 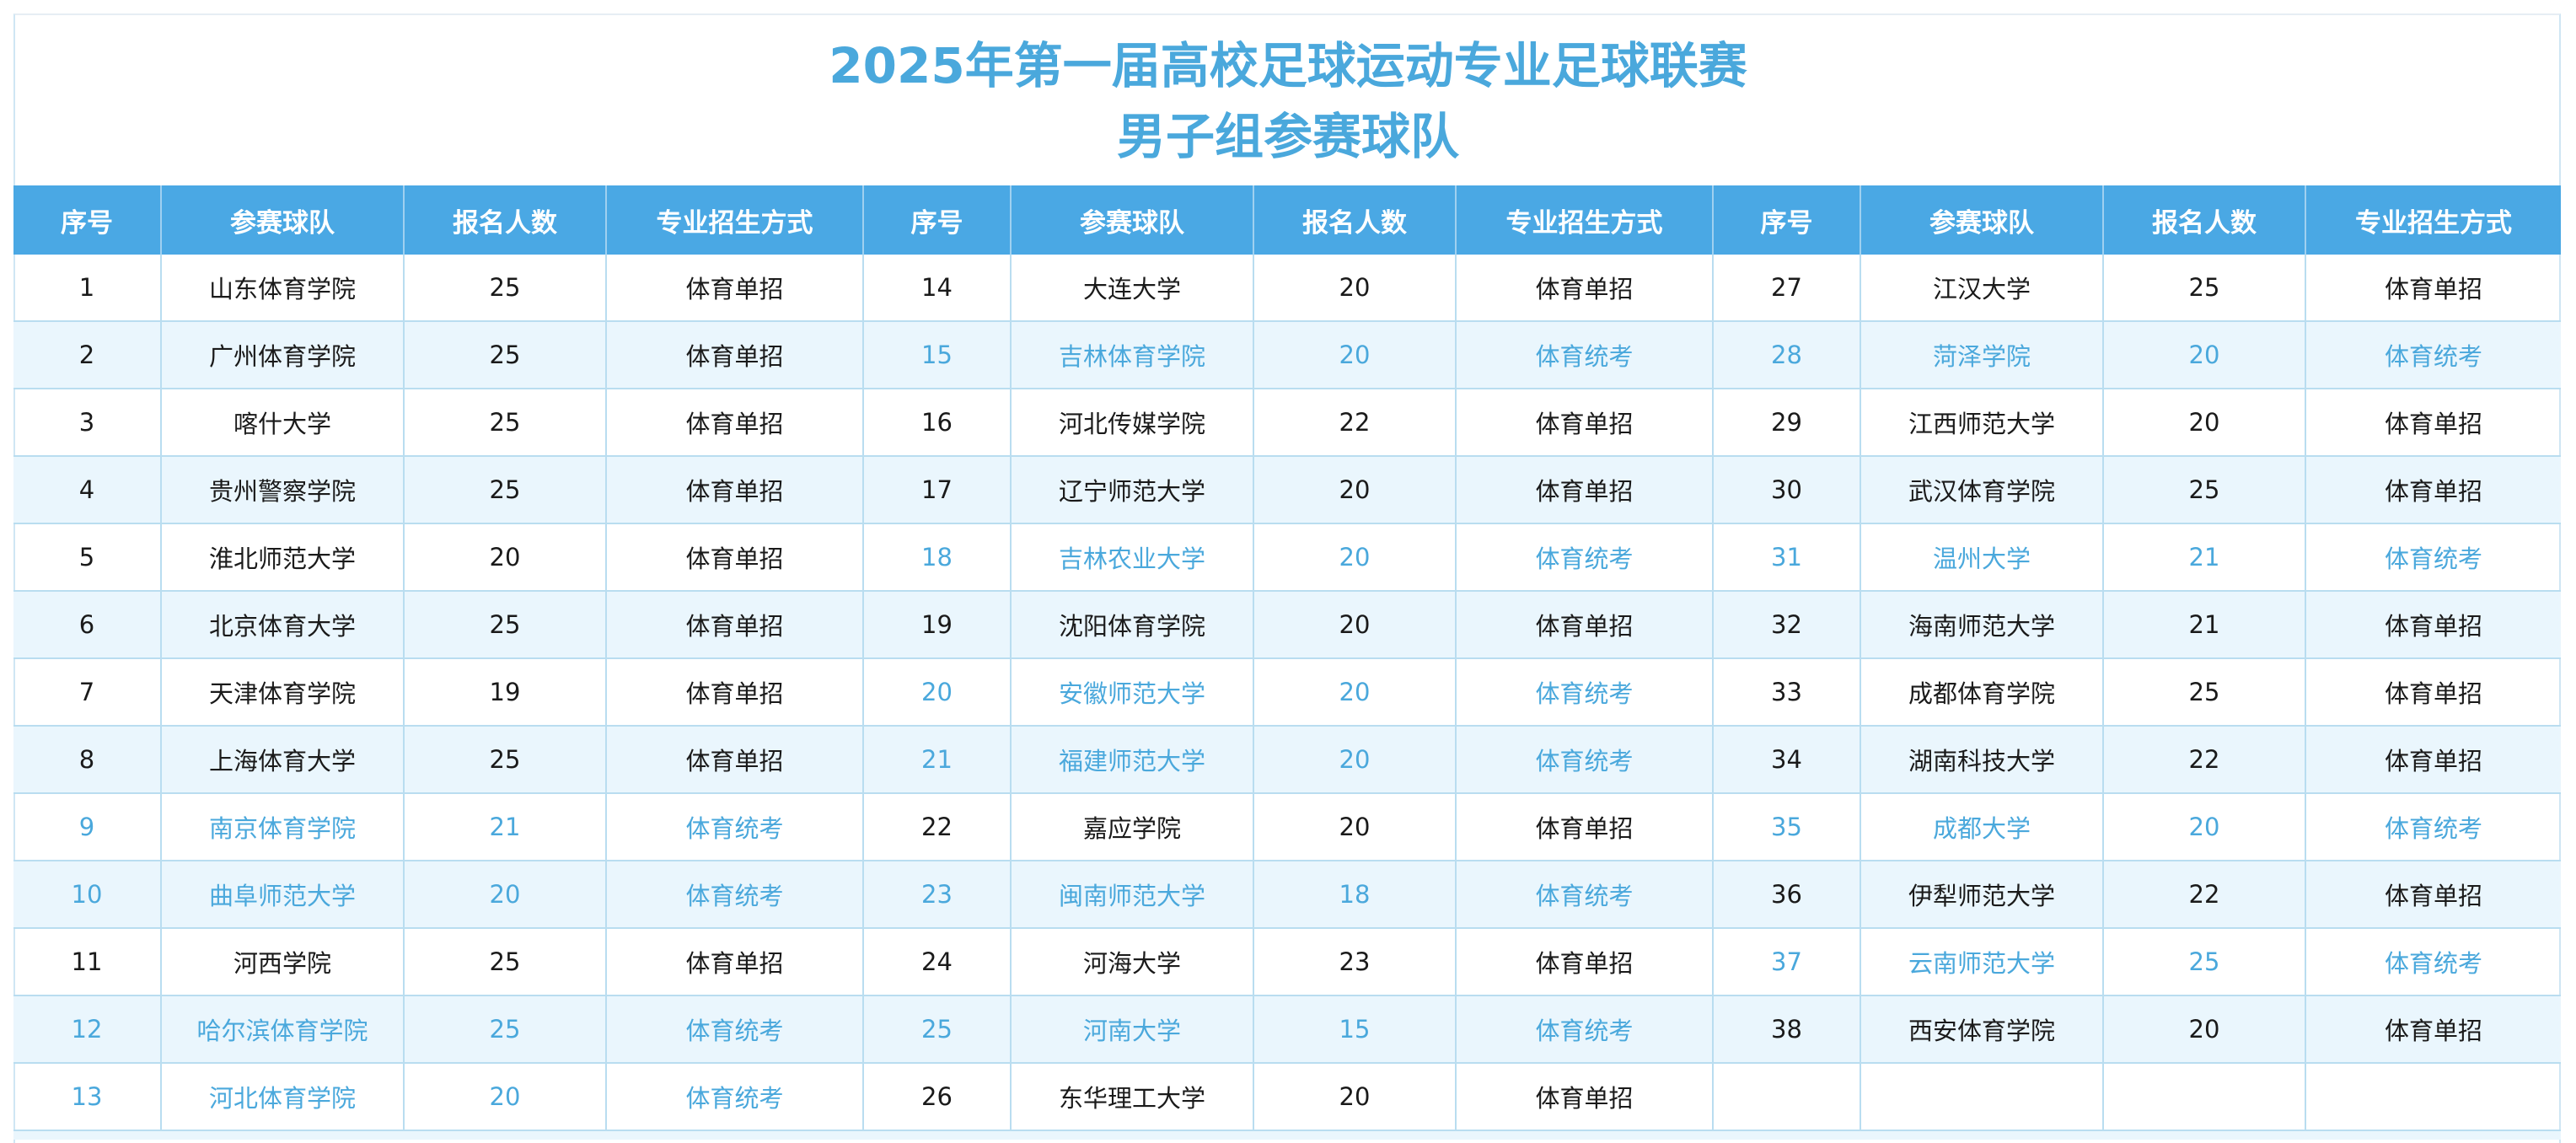 What do you see at coordinates (937, 1030) in the screenshot?
I see `cell-index: 25` at bounding box center [937, 1030].